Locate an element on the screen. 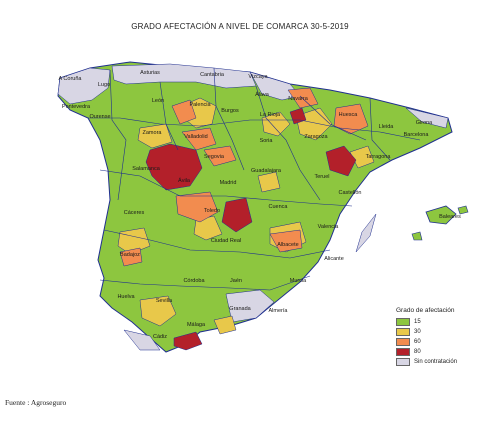 The width and height of the screenshot is (480, 423). source-caption: Fuente : Agroseguro is located at coordinates (36, 402).